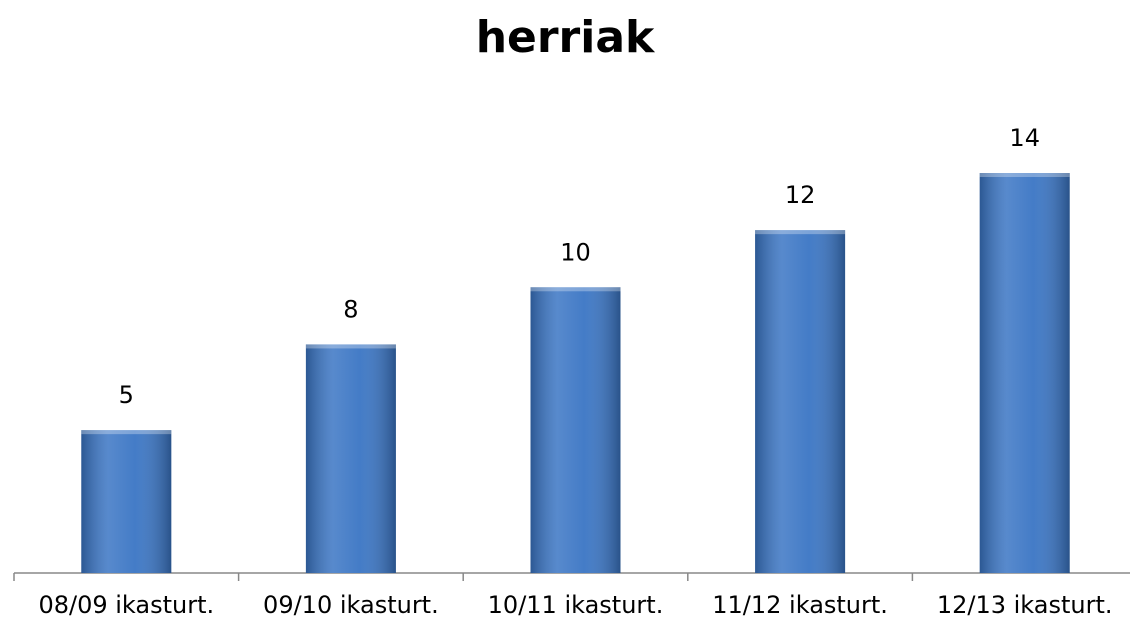 The width and height of the screenshot is (1130, 633). Describe the element at coordinates (566, 37) in the screenshot. I see `chart-title: herriak` at that location.